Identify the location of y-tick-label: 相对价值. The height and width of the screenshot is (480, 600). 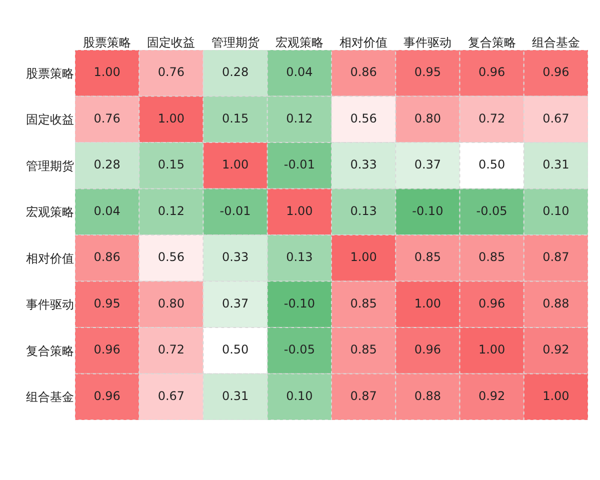
(50, 258).